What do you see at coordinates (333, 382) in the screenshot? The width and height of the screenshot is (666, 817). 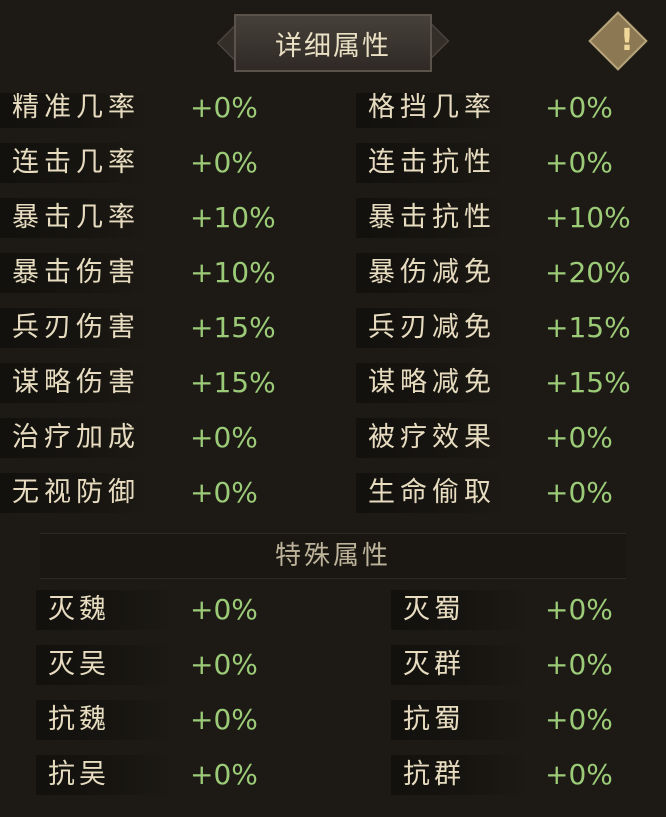 I see `attribute-row: 谋略伤害 +15% 谋略减免 +15%` at bounding box center [333, 382].